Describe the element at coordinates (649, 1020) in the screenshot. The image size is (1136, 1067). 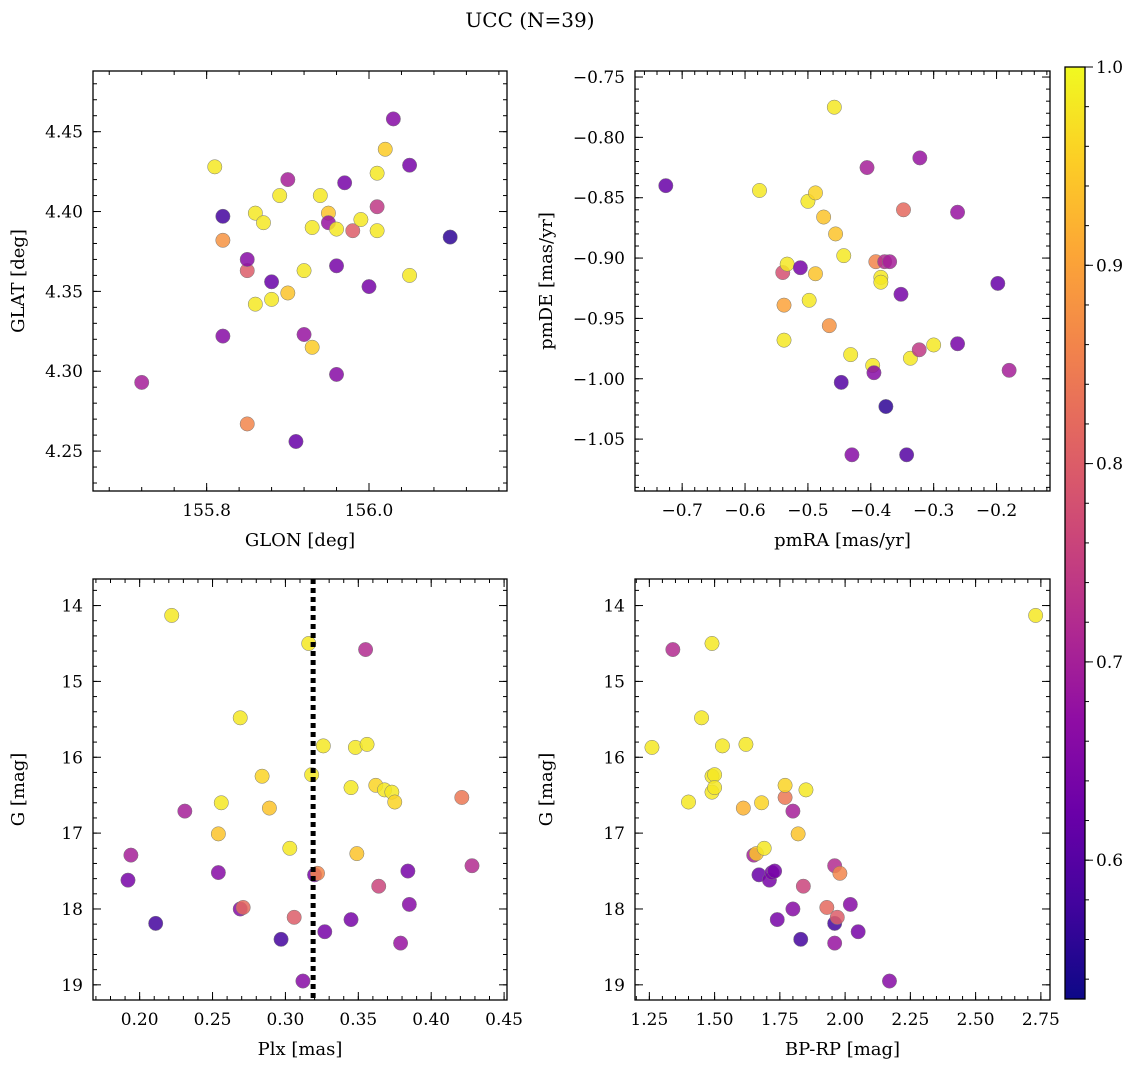
I see `x-tick-label: 1.25` at that location.